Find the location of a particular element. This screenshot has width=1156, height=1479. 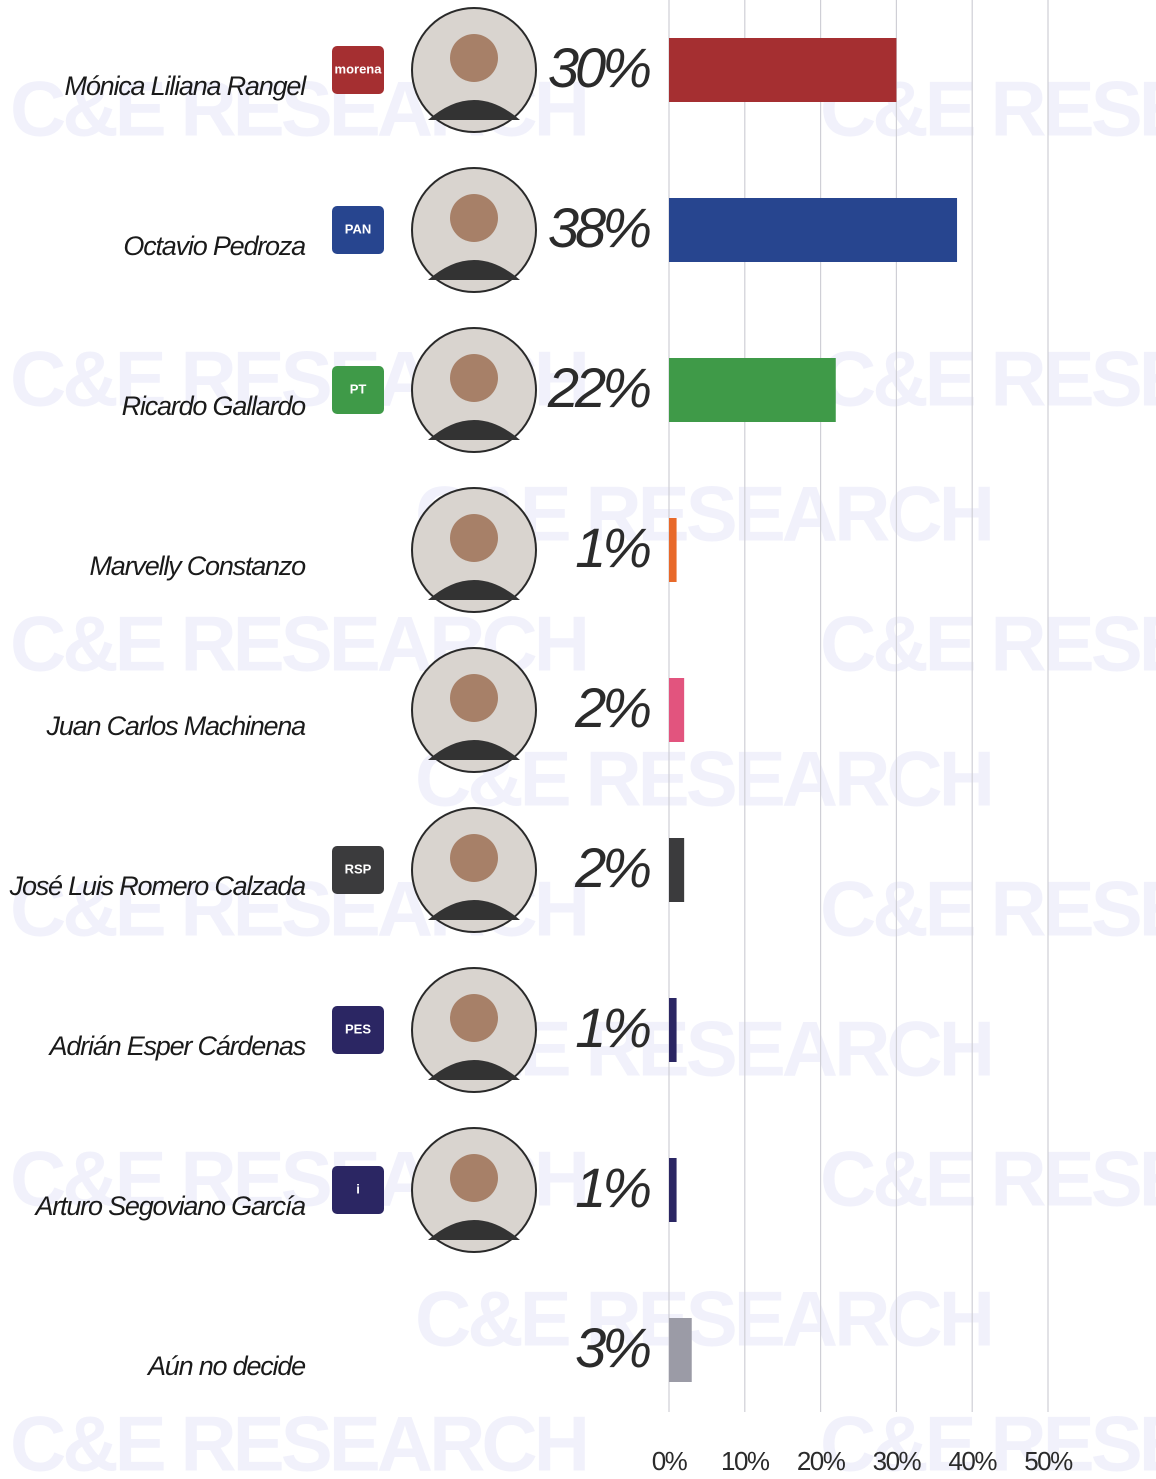

x-tick-label: 0% is located at coordinates (670, 1461).